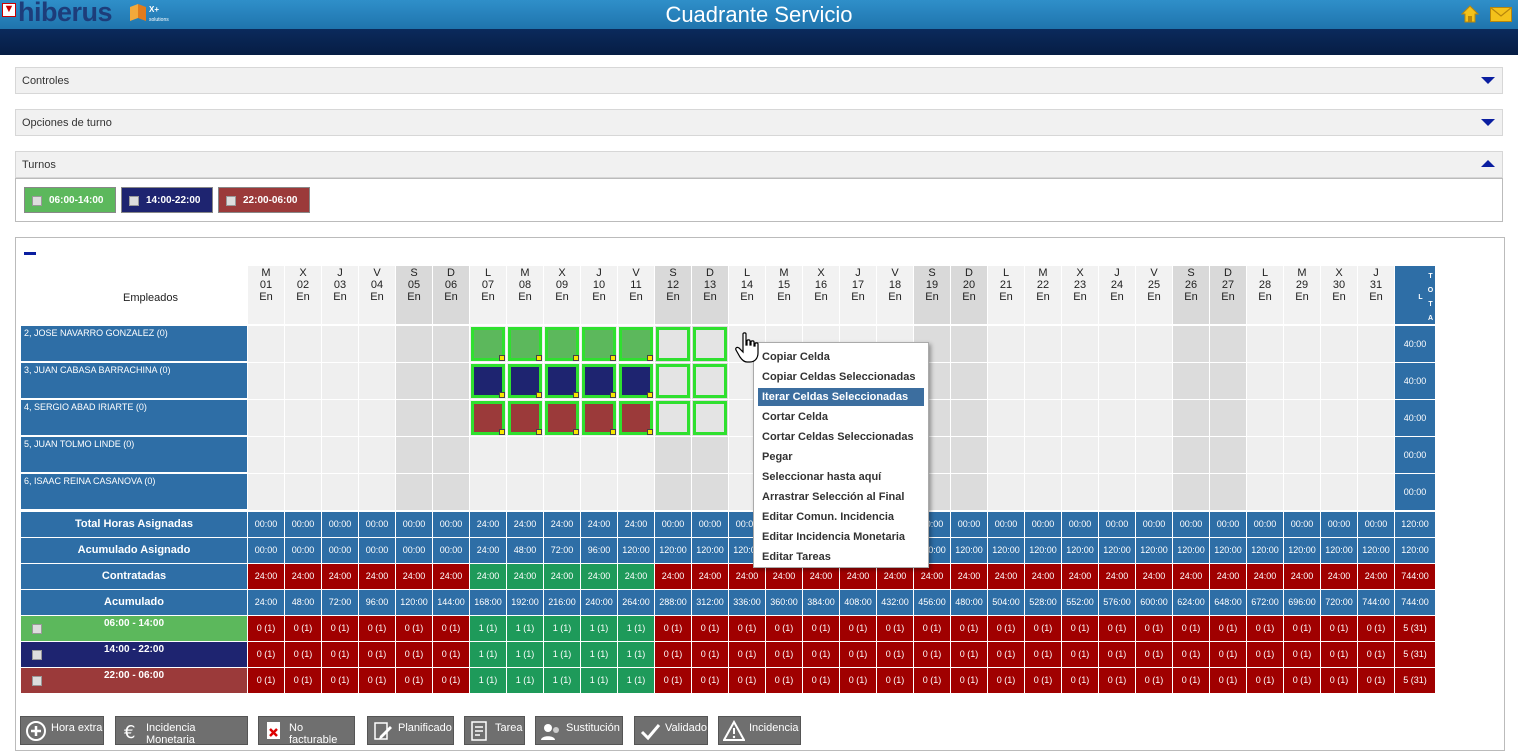  I want to click on expand-arrow-icon, so click(1488, 80).